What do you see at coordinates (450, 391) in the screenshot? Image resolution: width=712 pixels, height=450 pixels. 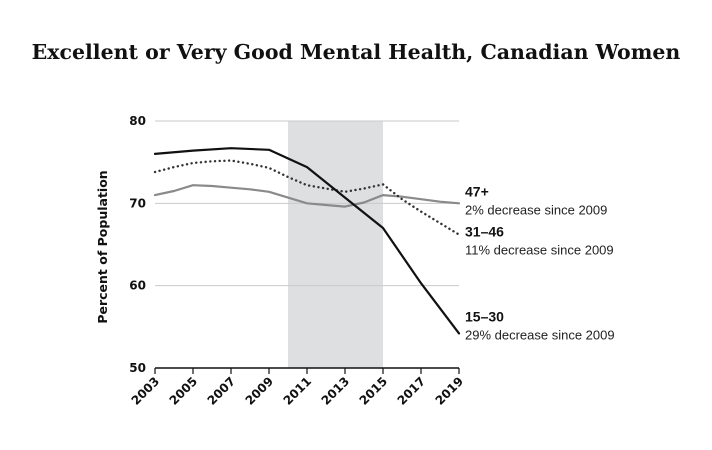 I see `x-tick-label: 2019` at bounding box center [450, 391].